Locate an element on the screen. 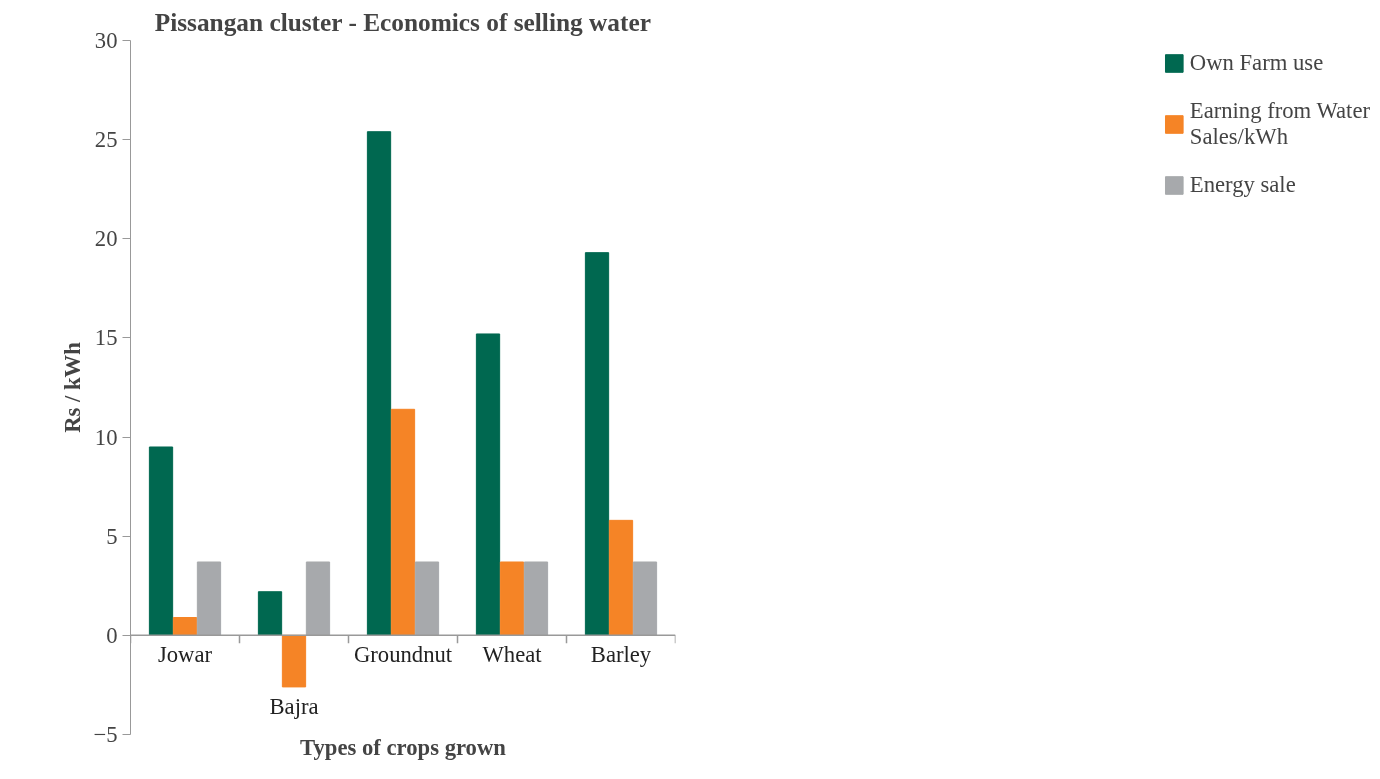 This screenshot has width=1380, height=779. chart-title: Pissangan cluster - Economics of selling water is located at coordinates (402, 21).